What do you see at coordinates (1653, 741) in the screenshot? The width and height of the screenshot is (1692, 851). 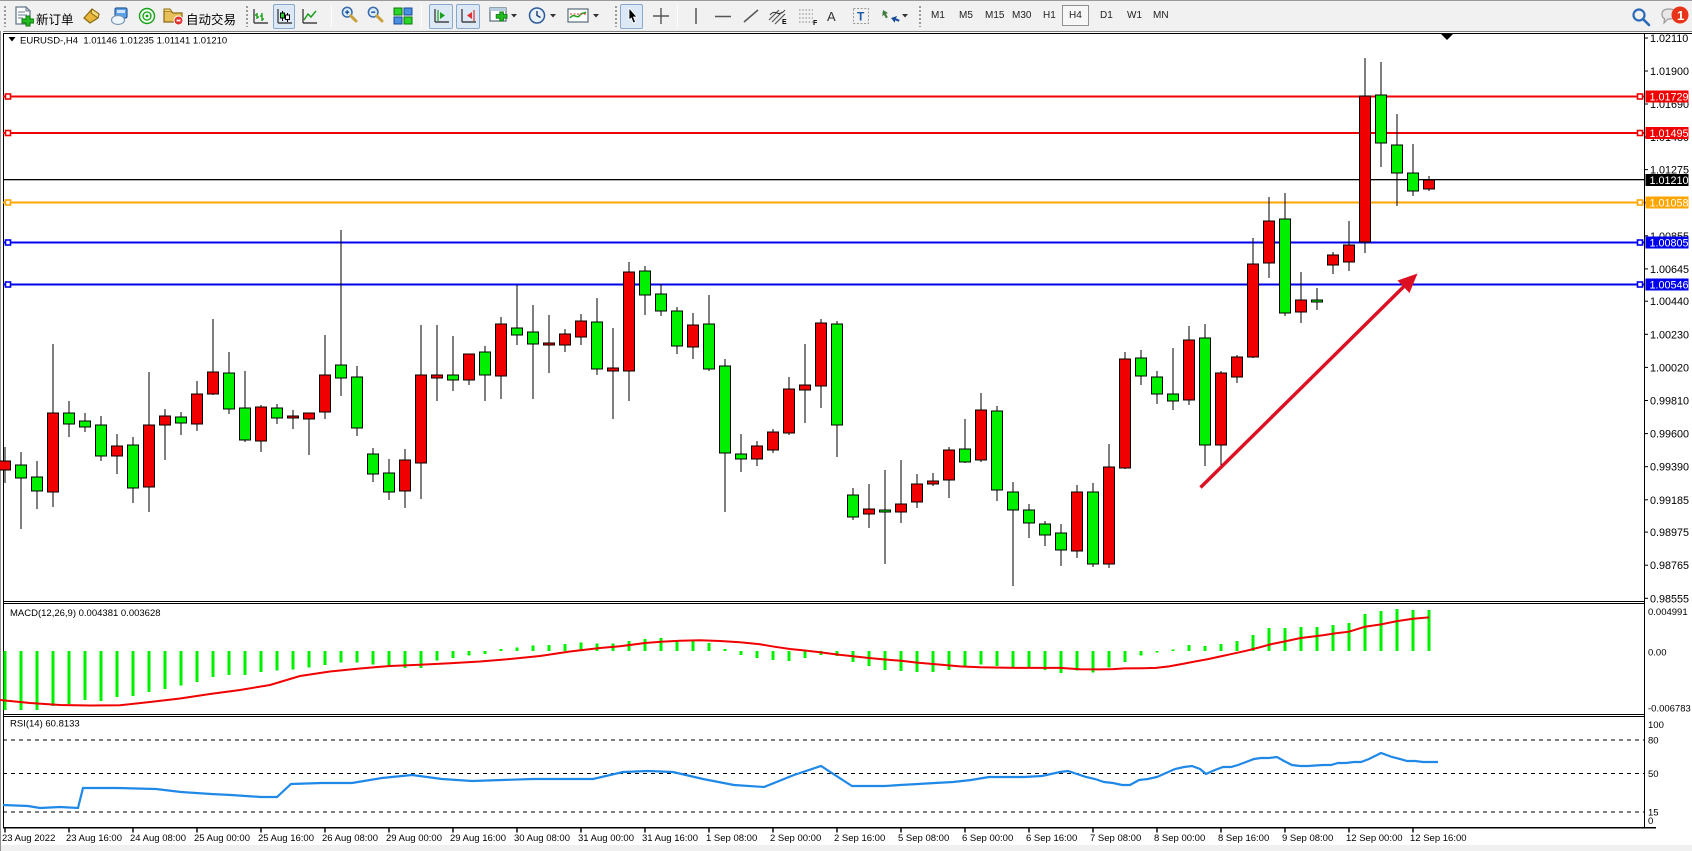 I see `svg-text: 80` at bounding box center [1653, 741].